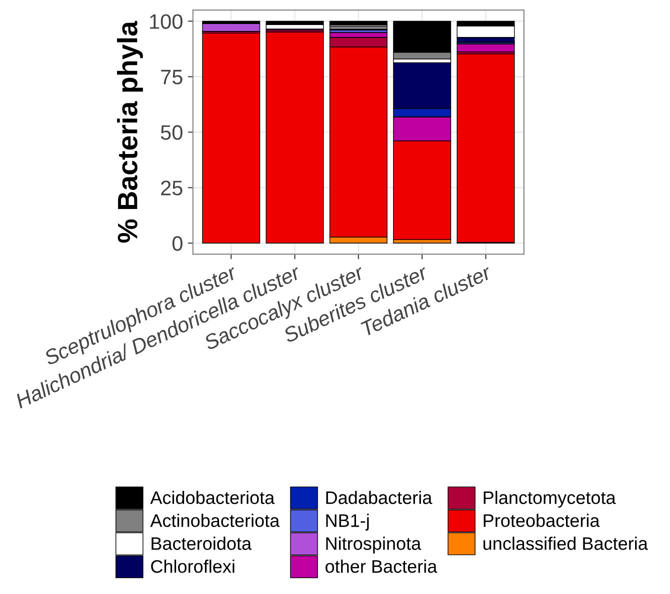 The height and width of the screenshot is (594, 670). What do you see at coordinates (542, 521) in the screenshot?
I see `legend-label: Proteobacteria` at bounding box center [542, 521].